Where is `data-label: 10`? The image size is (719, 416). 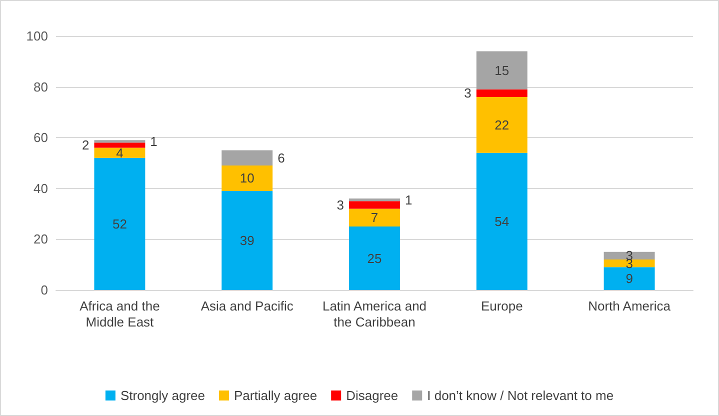 data-label: 10 is located at coordinates (247, 178).